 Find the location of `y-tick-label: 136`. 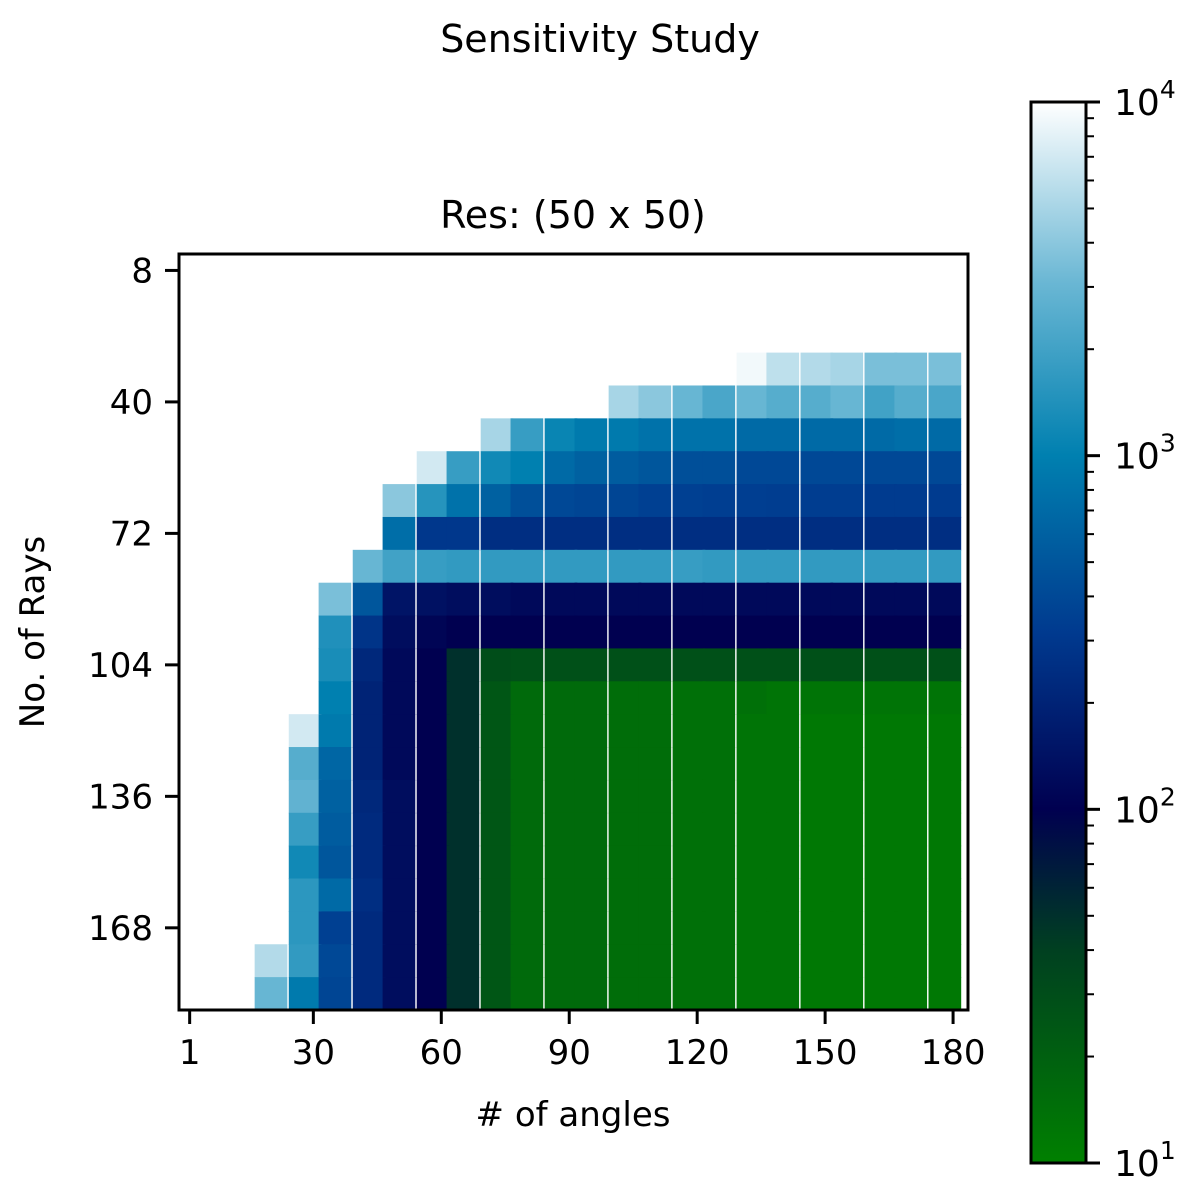

y-tick-label: 136 is located at coordinates (120, 797).